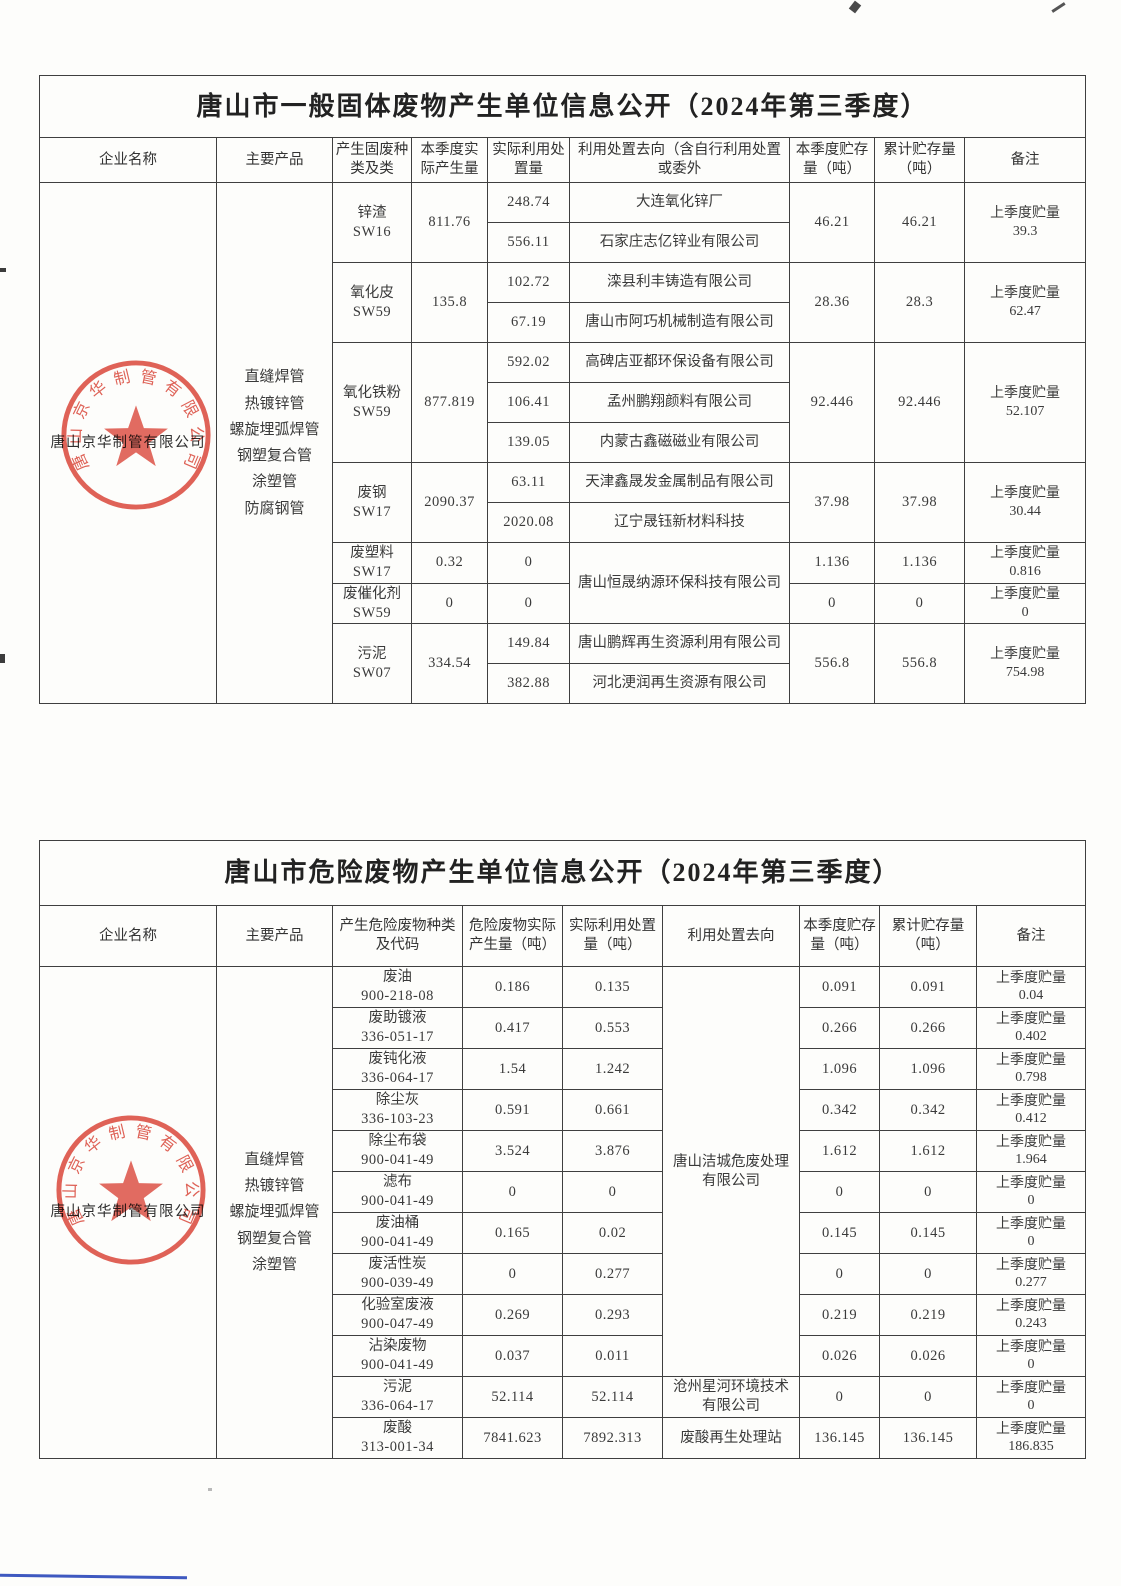  Describe the element at coordinates (512, 1069) in the screenshot. I see `produced-qty-cell: 1.54` at that location.